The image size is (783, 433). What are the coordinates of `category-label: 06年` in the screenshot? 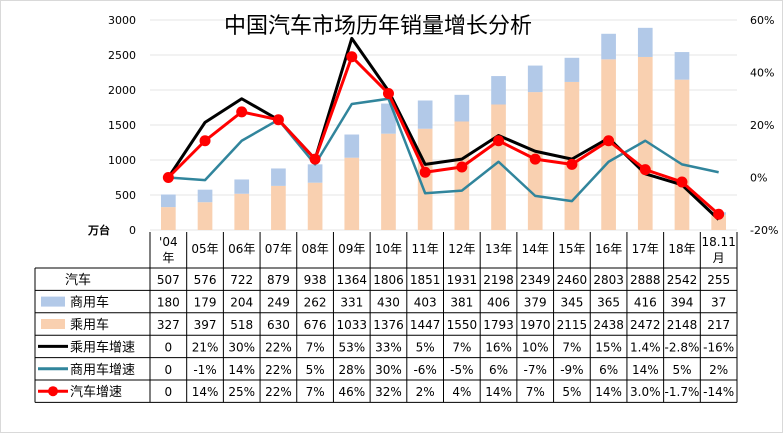 It's located at (241, 249).